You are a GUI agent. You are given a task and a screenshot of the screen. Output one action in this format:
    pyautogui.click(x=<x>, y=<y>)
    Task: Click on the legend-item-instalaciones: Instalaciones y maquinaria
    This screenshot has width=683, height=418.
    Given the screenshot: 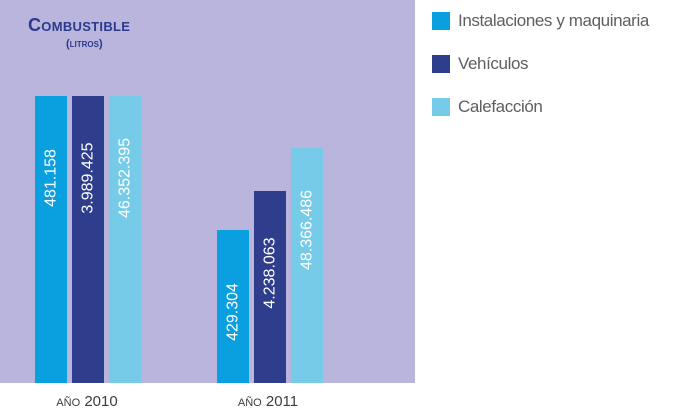 What is the action you would take?
    pyautogui.click(x=540, y=21)
    